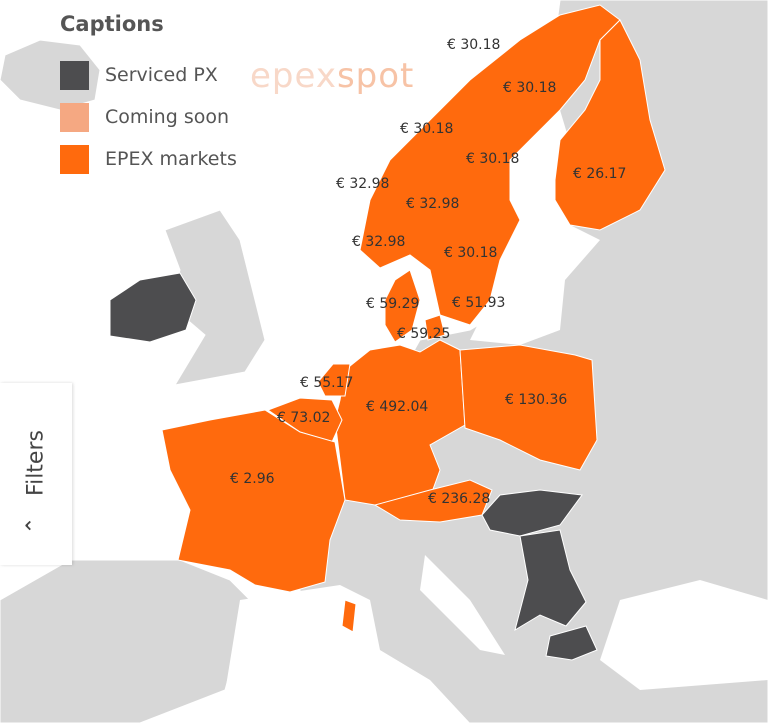  I want to click on region-bulgaria, so click(571, 643).